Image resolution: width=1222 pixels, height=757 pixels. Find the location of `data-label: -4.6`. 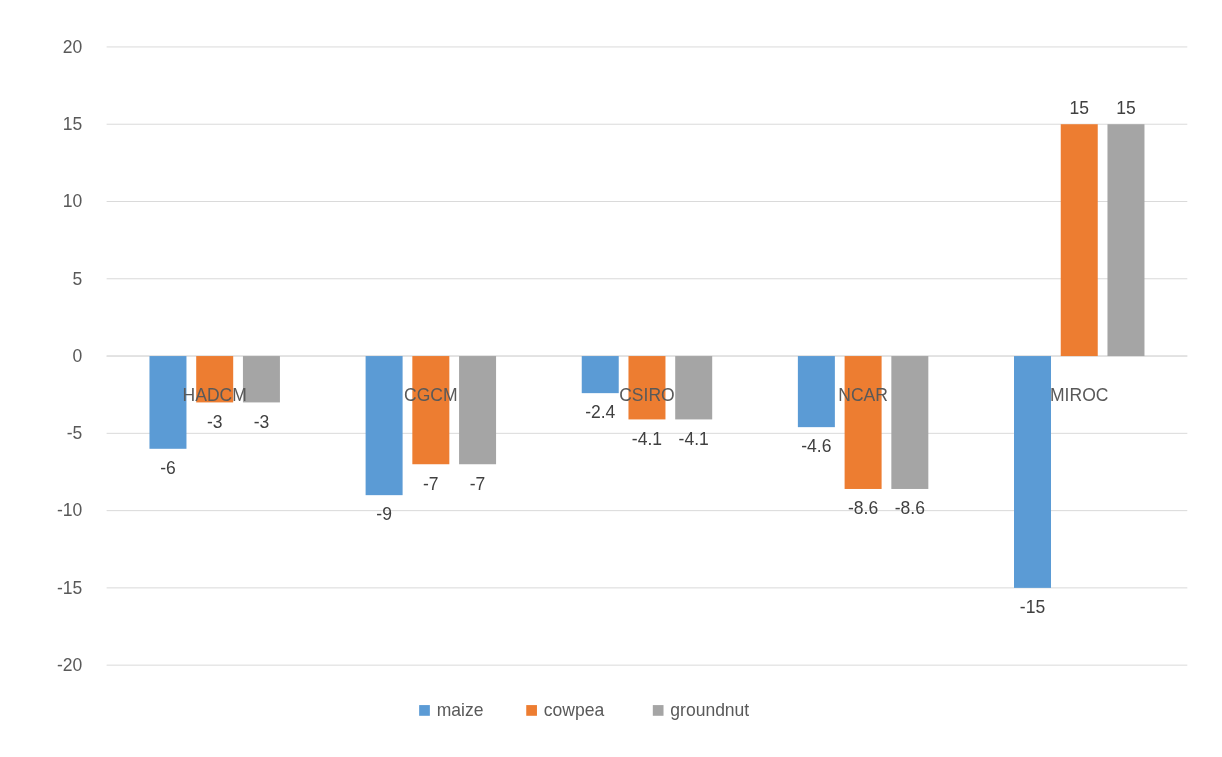

data-label: -4.6 is located at coordinates (816, 446).